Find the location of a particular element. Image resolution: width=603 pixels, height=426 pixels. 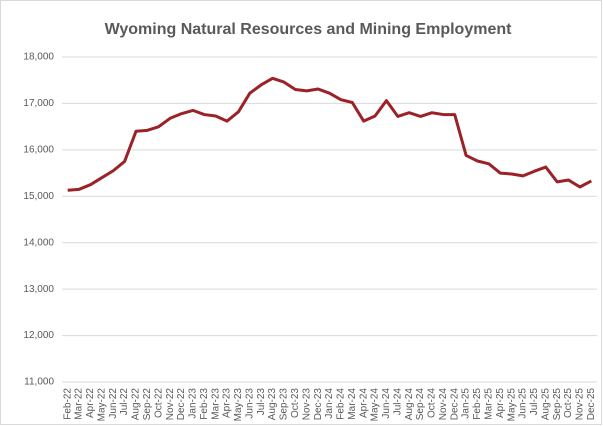

x-tick-label: Dec-24 is located at coordinates (454, 404).